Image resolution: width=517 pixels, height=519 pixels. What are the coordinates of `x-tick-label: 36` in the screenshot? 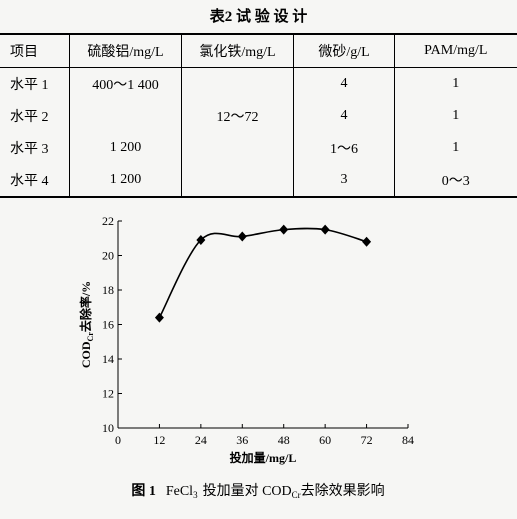 It's located at (242, 440).